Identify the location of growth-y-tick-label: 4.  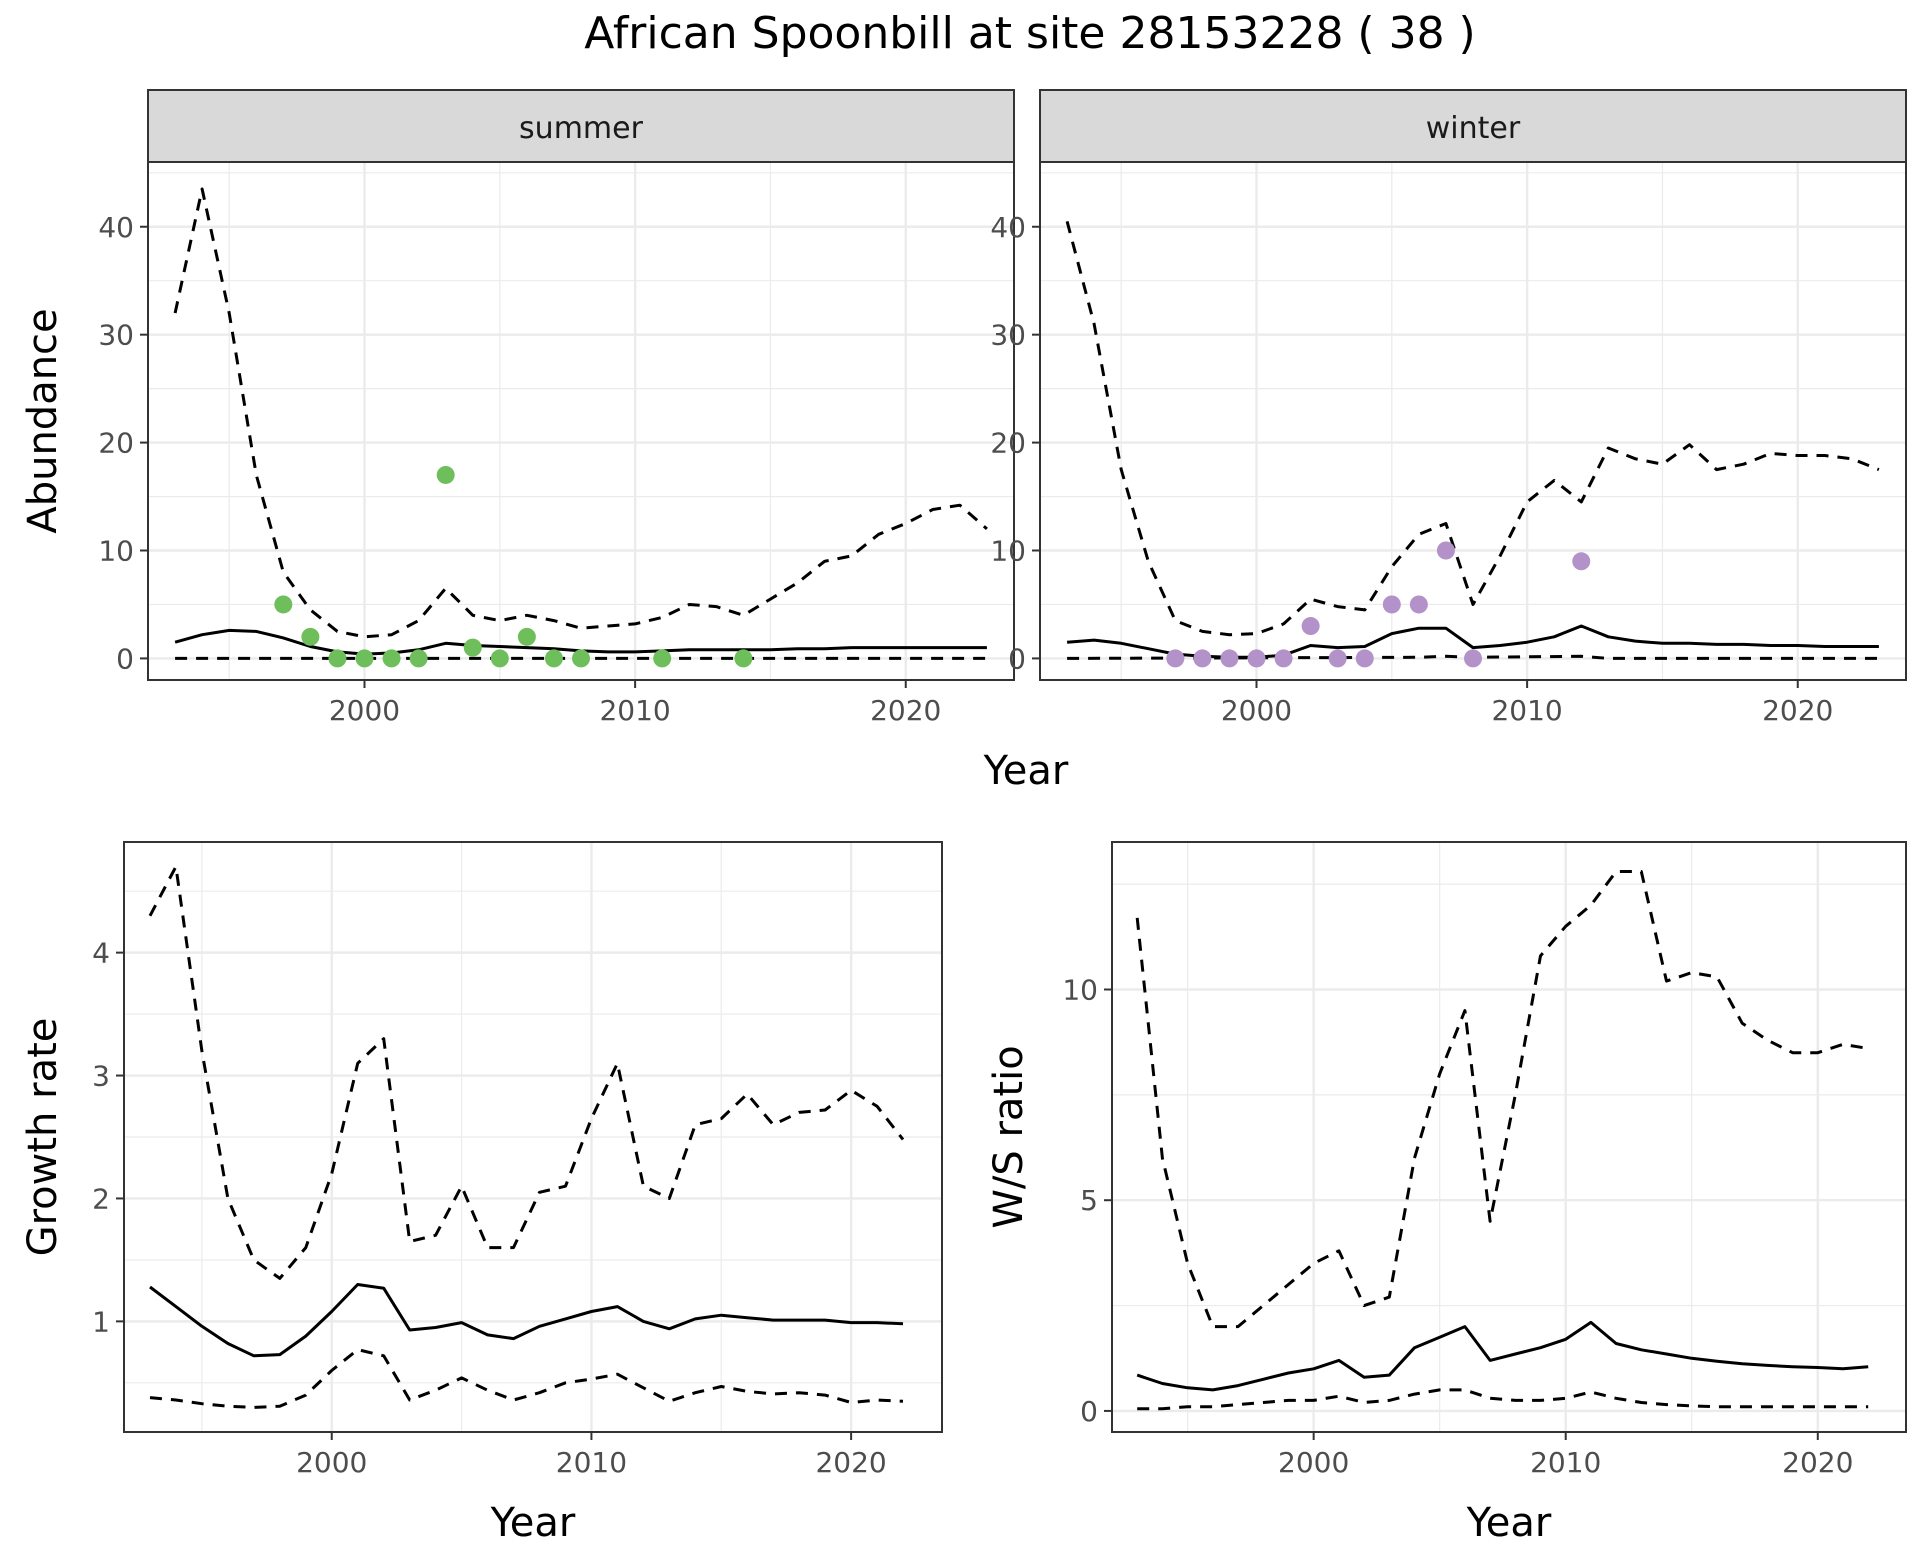
(101, 953).